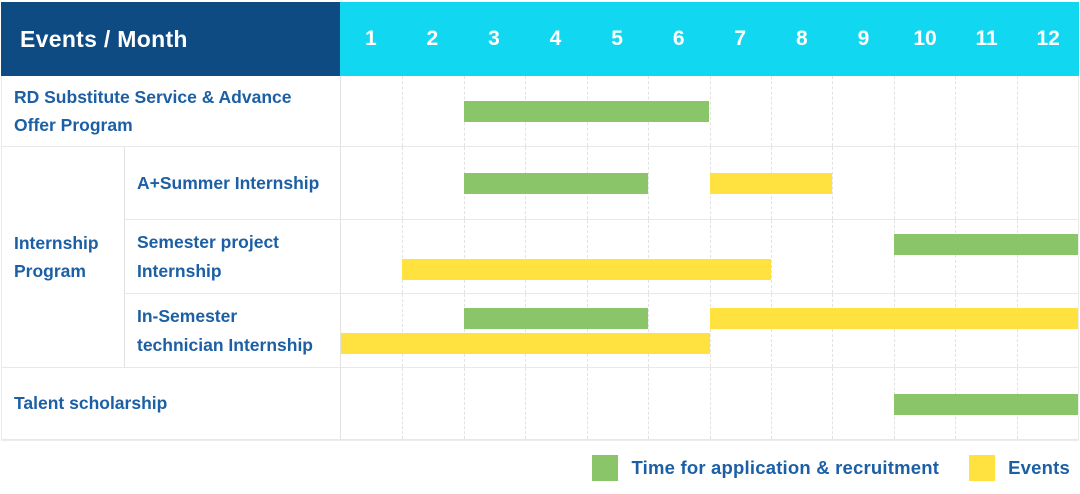 This screenshot has height=494, width=1080. Describe the element at coordinates (494, 38) in the screenshot. I see `month-label: 3` at that location.